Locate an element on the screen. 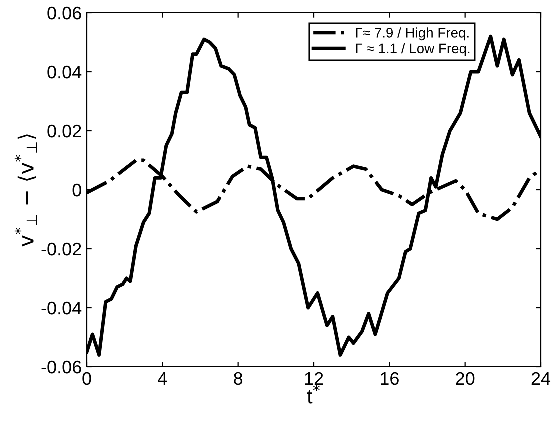  x-tick-label: 20 is located at coordinates (465, 379).